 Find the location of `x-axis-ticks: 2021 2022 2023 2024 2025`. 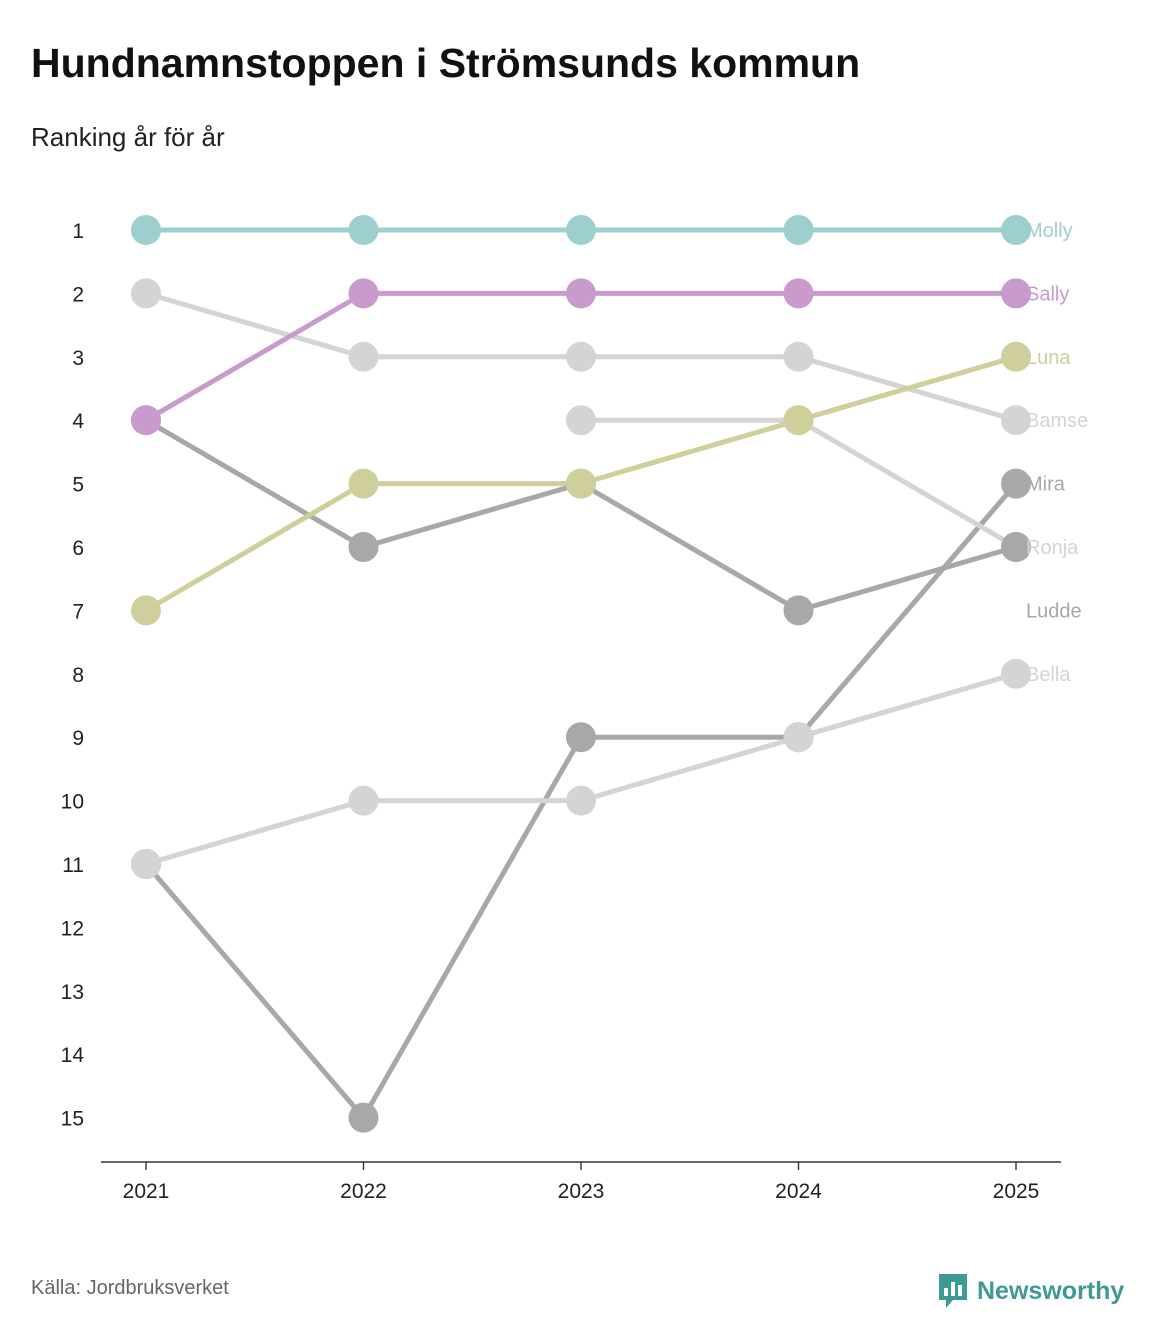

x-axis-ticks: 2021 2022 2023 2024 2025 is located at coordinates (581, 1182).